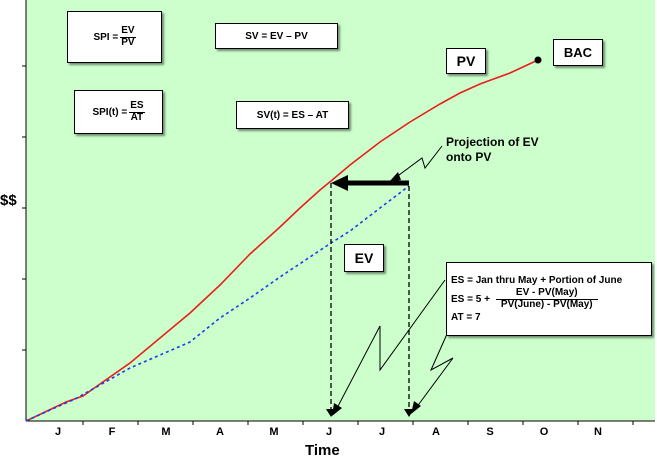 The width and height of the screenshot is (657, 466). I want to click on month-label: O, so click(544, 432).